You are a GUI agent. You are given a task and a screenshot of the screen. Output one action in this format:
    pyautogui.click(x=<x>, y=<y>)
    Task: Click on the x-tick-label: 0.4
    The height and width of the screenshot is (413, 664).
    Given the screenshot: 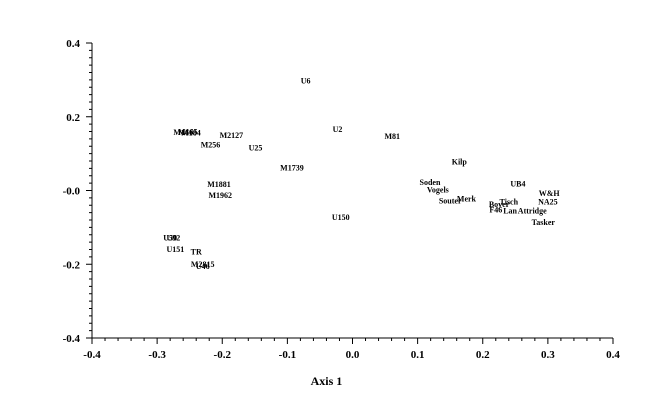 What is the action you would take?
    pyautogui.click(x=613, y=355)
    